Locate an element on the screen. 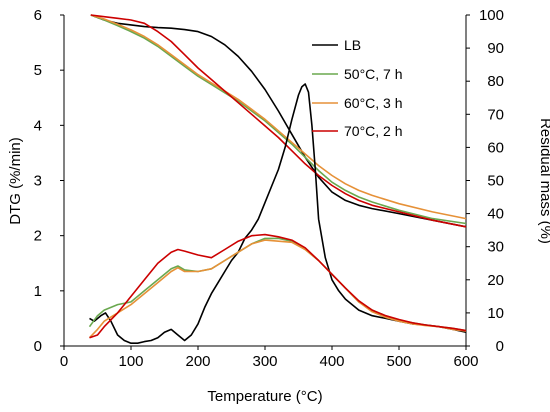 The width and height of the screenshot is (550, 412). right-y-tick-label: 100 is located at coordinates (491, 15).